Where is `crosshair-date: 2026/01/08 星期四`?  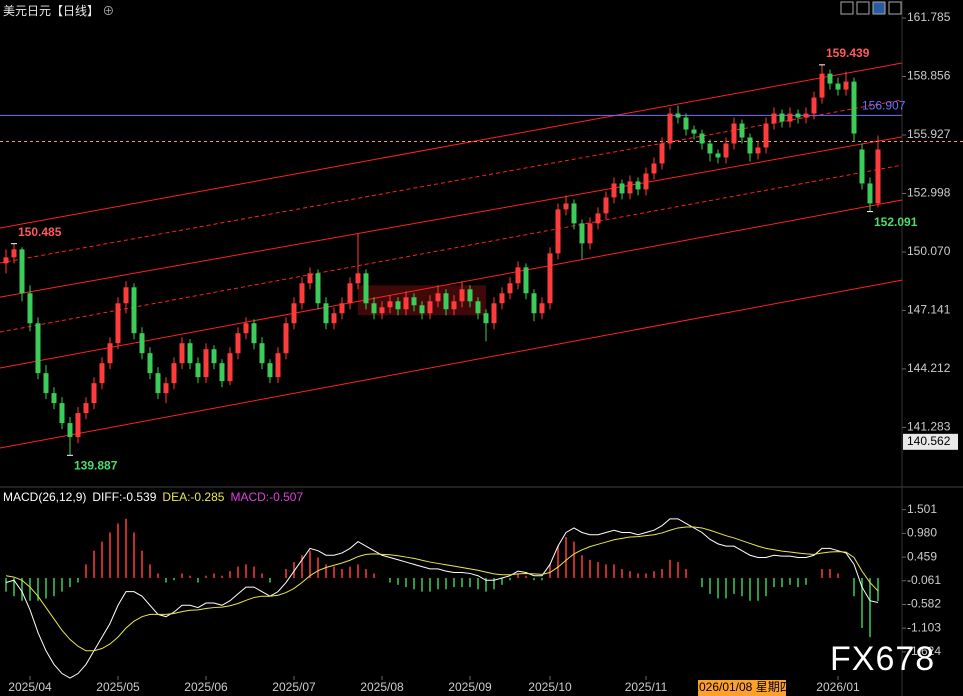
crosshair-date: 2026/01/08 星期四 is located at coordinates (741, 687).